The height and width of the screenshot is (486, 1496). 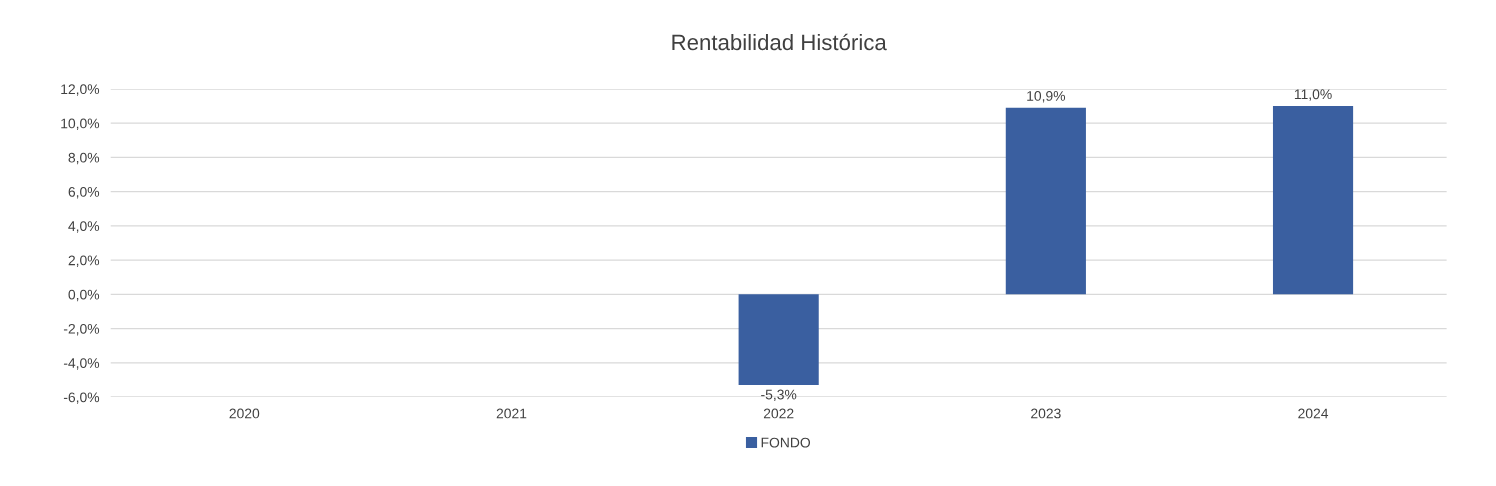 What do you see at coordinates (1313, 95) in the screenshot?
I see `data-label: 11,0%` at bounding box center [1313, 95].